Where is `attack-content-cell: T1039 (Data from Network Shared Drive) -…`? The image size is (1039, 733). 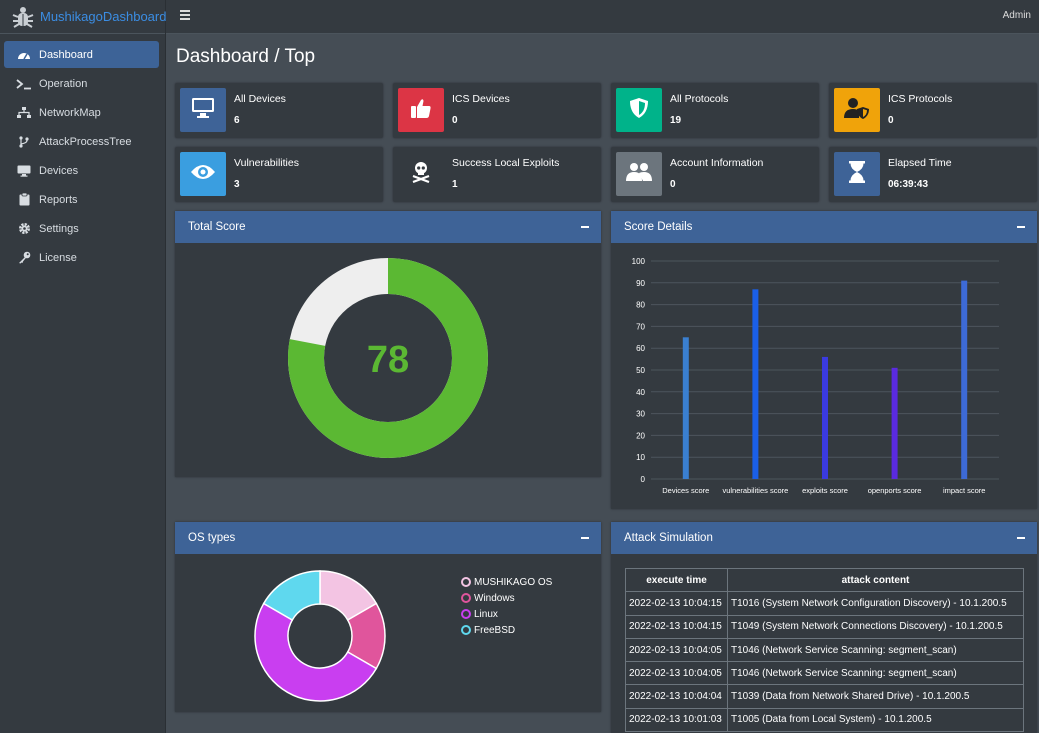 attack-content-cell: T1039 (Data from Network Shared Drive) -… is located at coordinates (875, 696).